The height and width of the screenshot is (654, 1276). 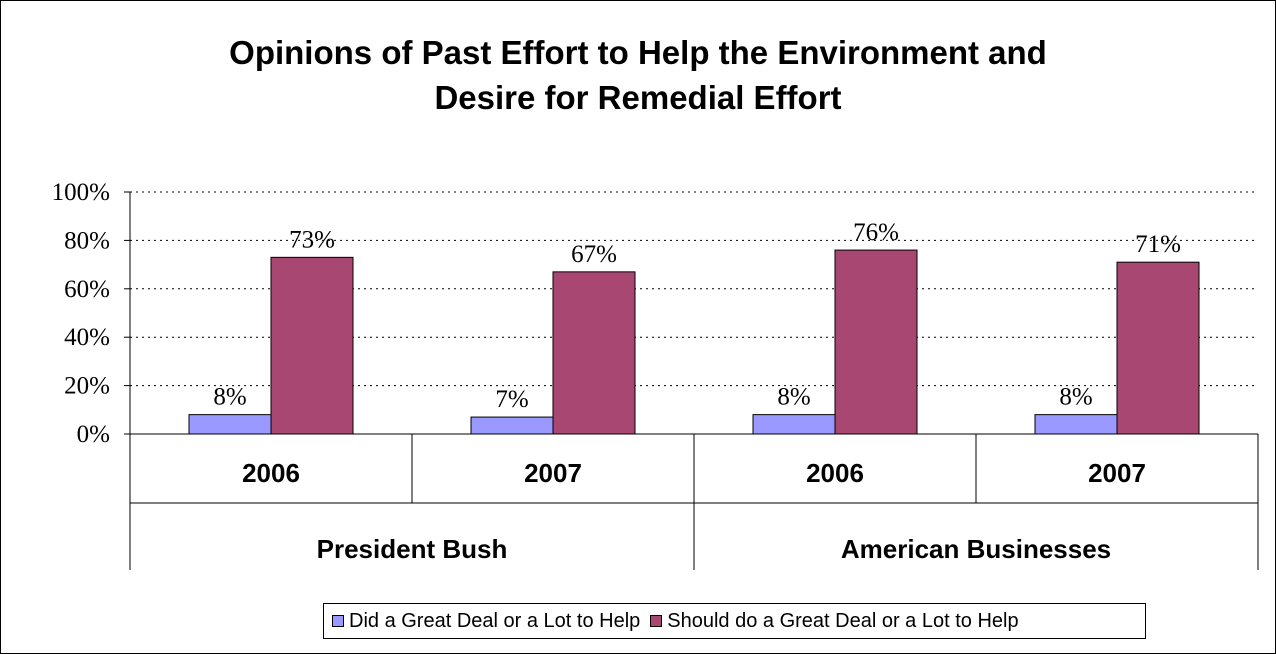 I want to click on legend-swatch-should, so click(x=656, y=621).